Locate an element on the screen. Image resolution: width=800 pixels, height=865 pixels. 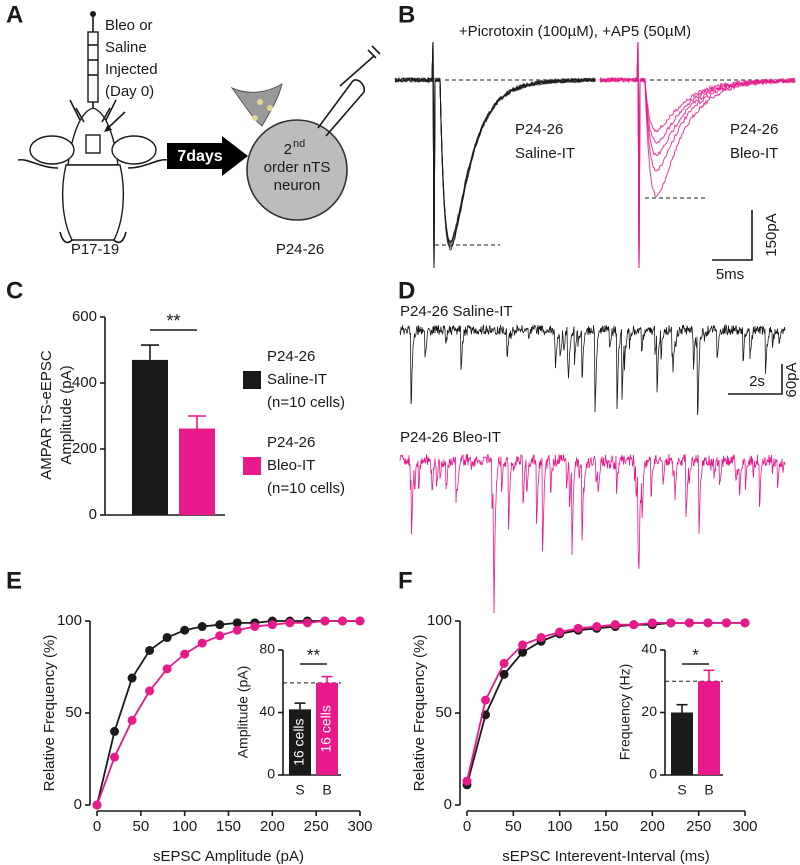
neuron-label: nd is located at coordinates (299, 144).